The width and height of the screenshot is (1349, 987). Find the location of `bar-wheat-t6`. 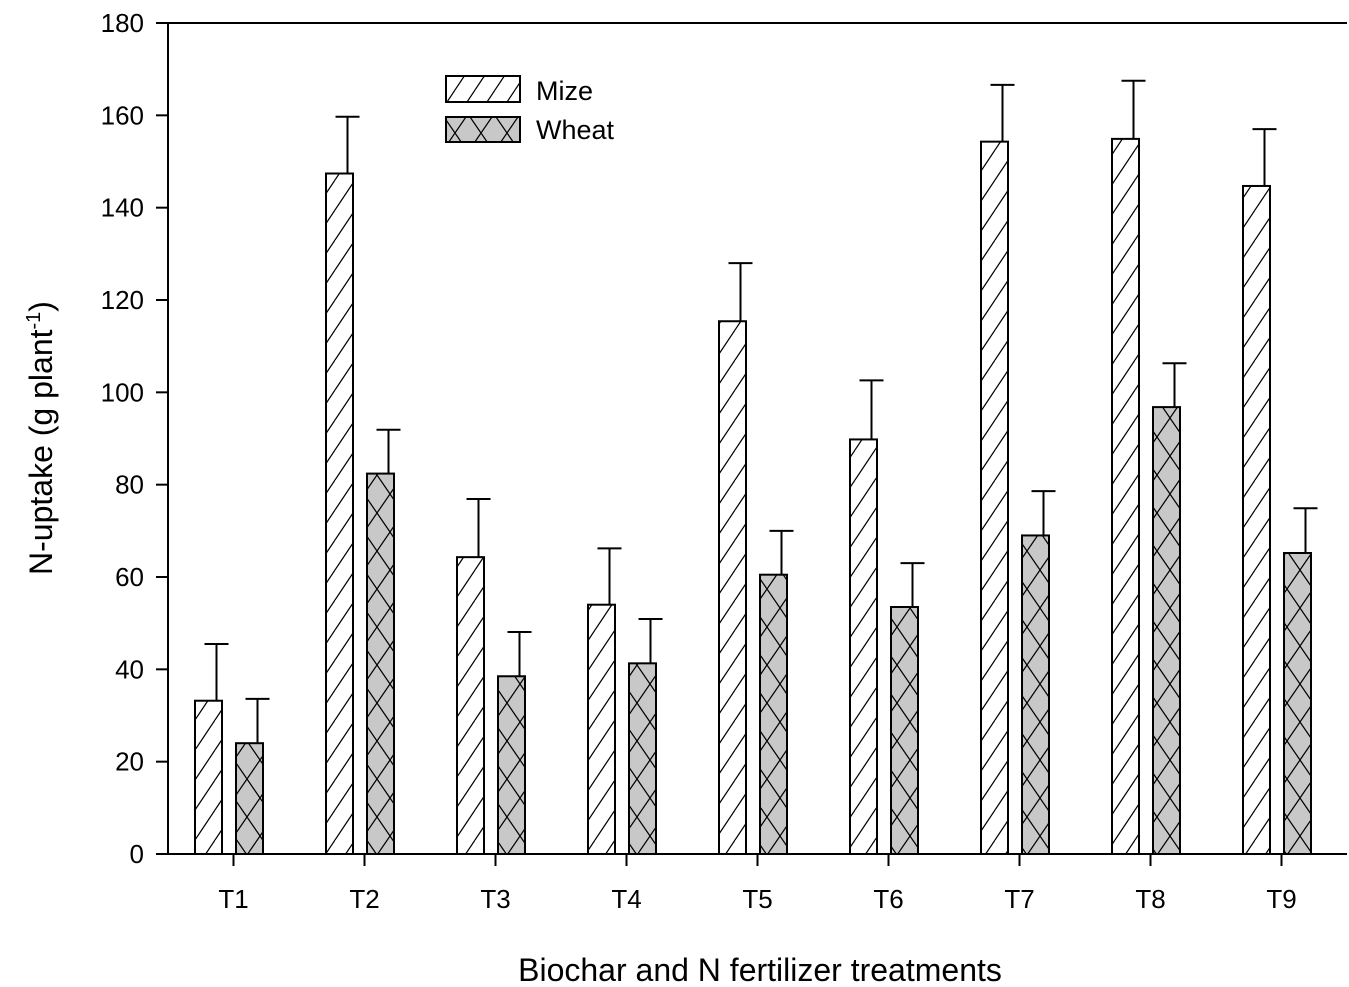

bar-wheat-t6 is located at coordinates (904, 731).